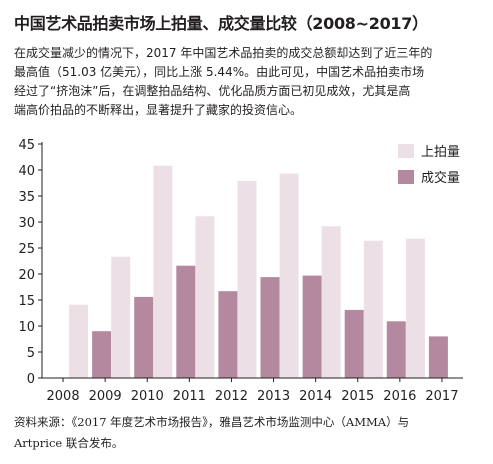 The image size is (493, 464). I want to click on description-line: 最高值（51.03 亿美元），同比上涨 5.44%。由此可见，中国艺术品拍卖市场, so click(219, 72).